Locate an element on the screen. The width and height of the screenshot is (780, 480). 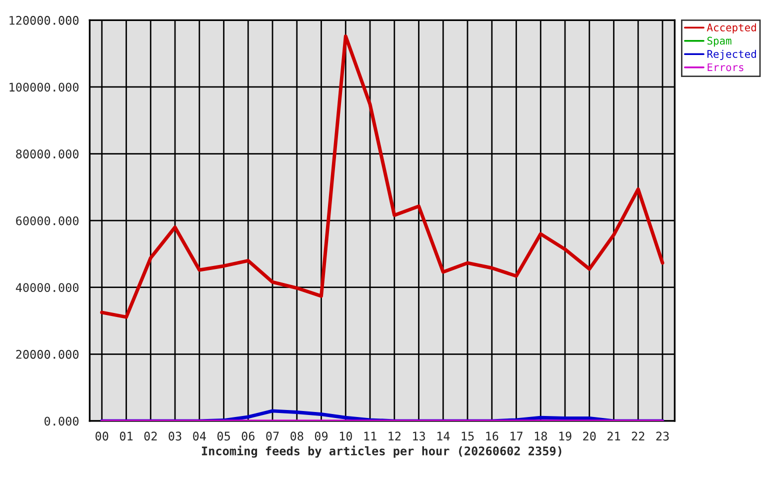
y-tick-label: 100000.000 is located at coordinates (44, 87).